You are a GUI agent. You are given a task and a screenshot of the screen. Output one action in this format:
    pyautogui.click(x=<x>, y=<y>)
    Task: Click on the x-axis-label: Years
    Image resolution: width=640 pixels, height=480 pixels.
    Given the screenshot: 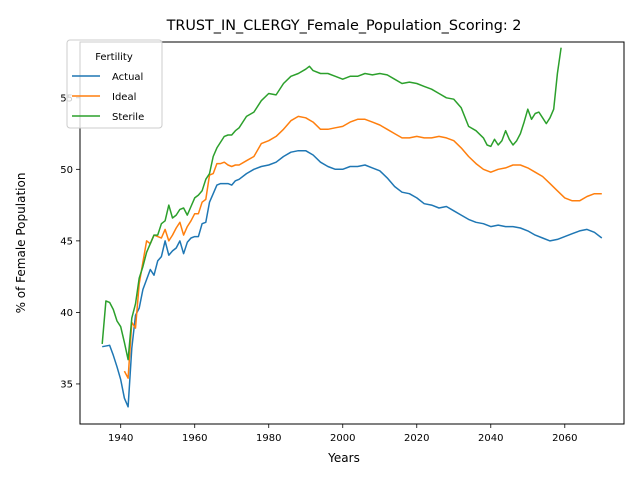 What is the action you would take?
    pyautogui.click(x=343, y=458)
    